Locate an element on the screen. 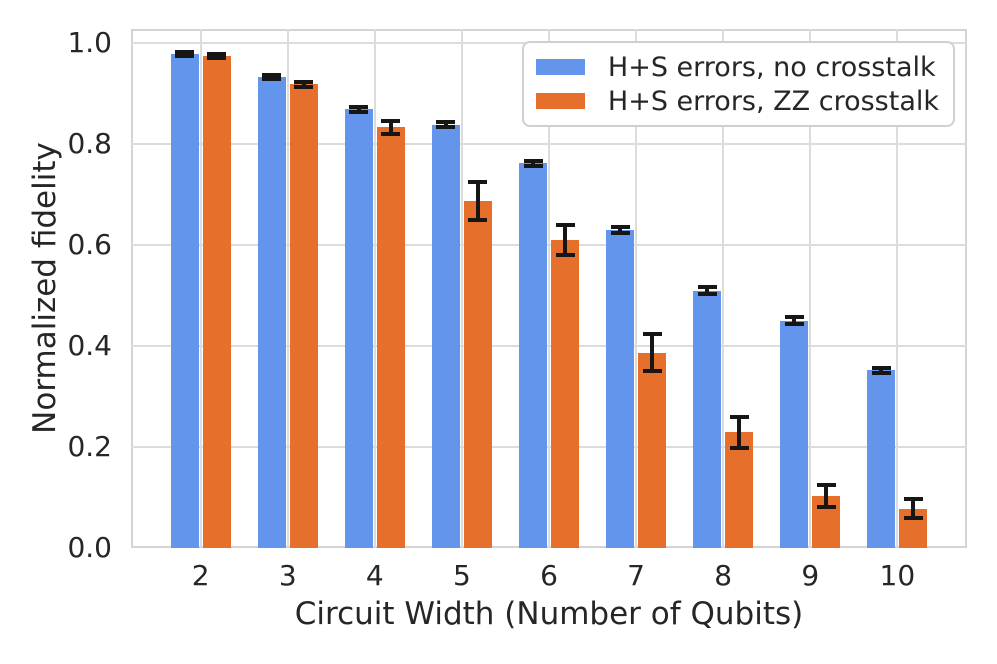 The width and height of the screenshot is (997, 664). y-tick-label: 0.4 is located at coordinates (89, 346).